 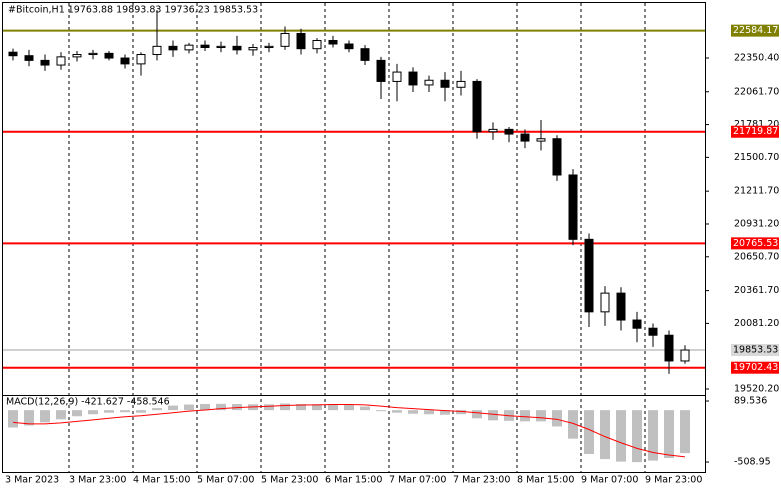 I want to click on last-price-tag, so click(x=755, y=350).